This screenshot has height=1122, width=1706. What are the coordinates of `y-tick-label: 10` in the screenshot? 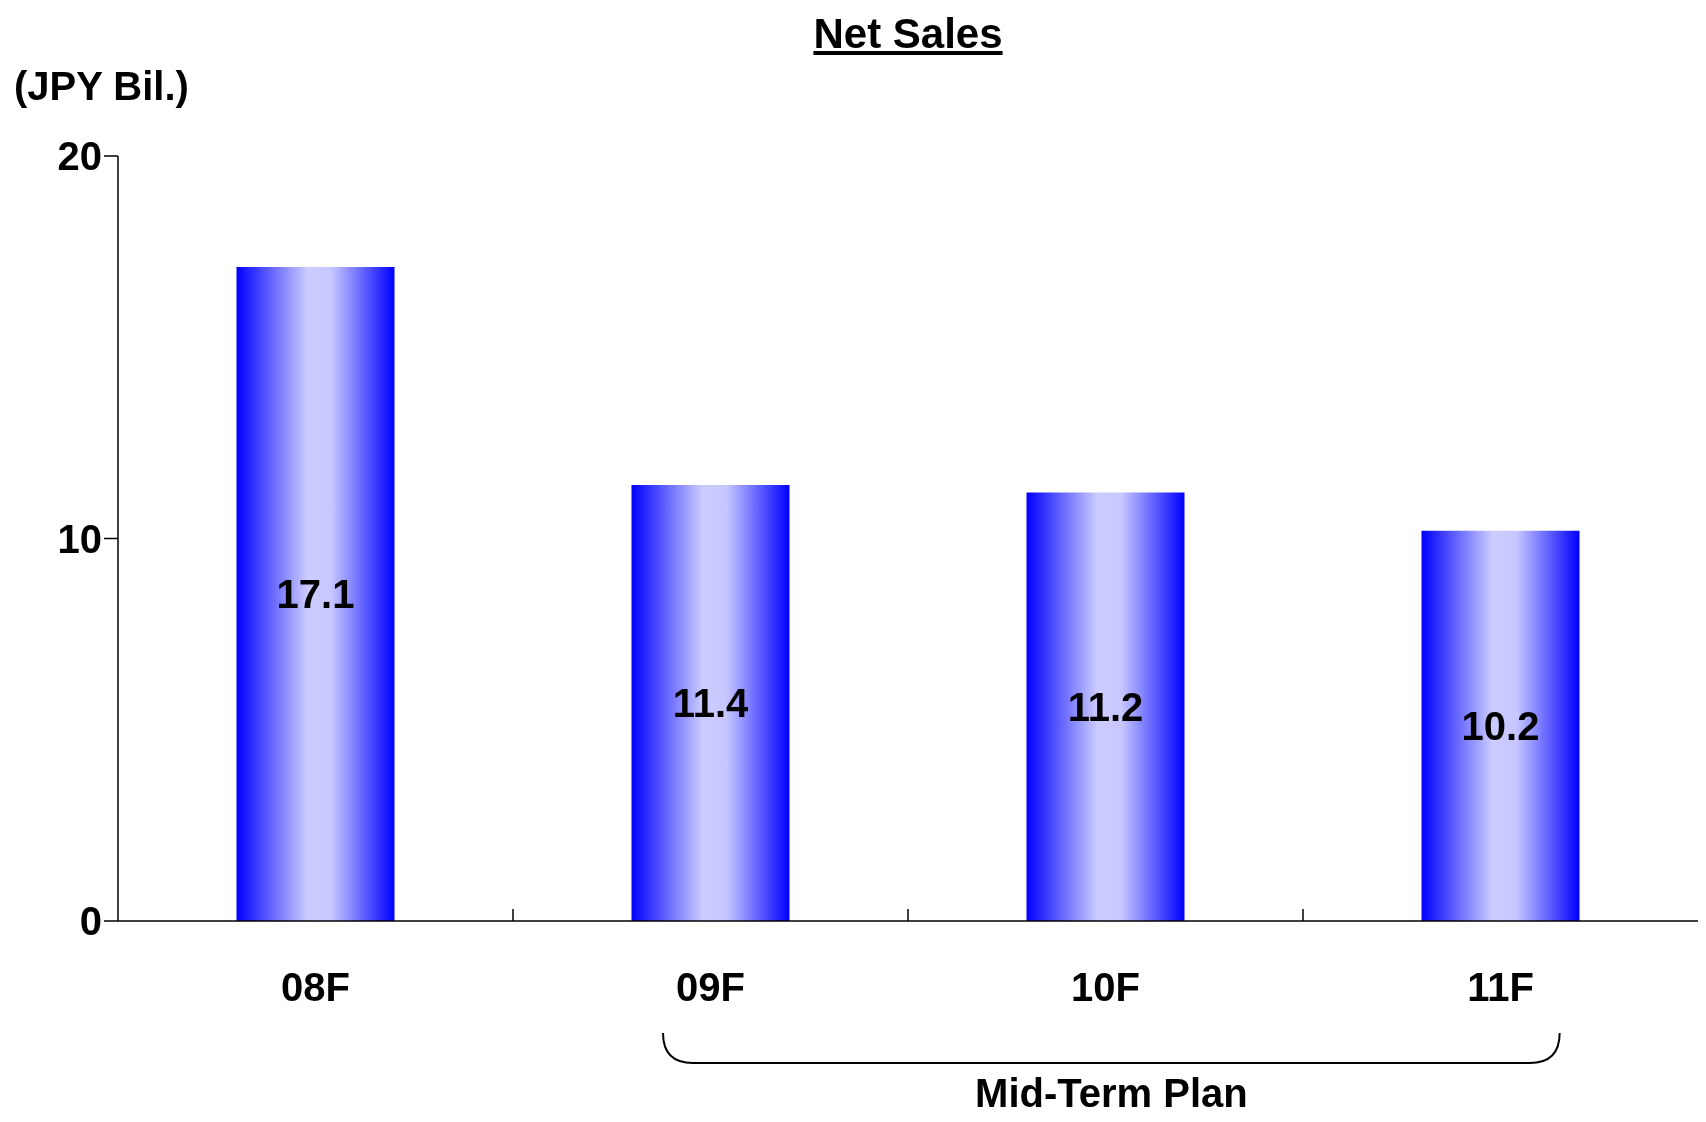 It's located at (79, 538).